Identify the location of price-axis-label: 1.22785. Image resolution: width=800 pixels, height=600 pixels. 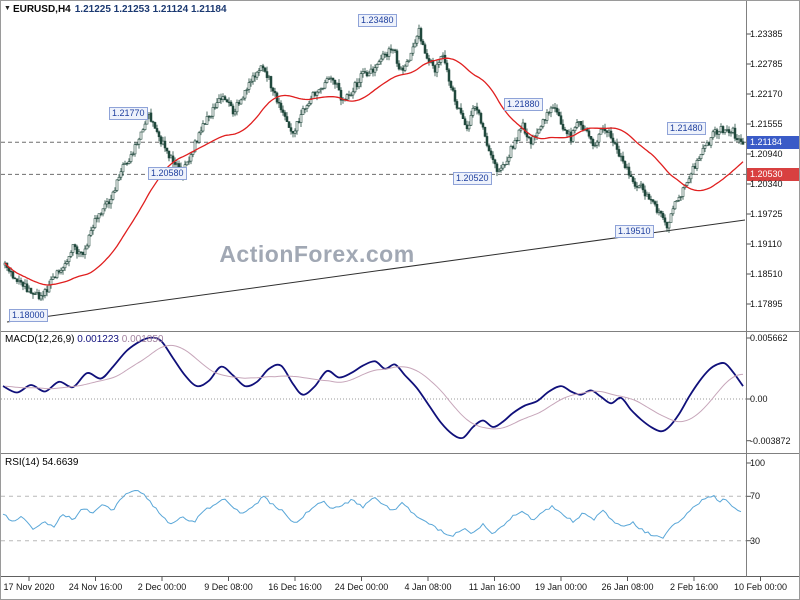
(766, 64).